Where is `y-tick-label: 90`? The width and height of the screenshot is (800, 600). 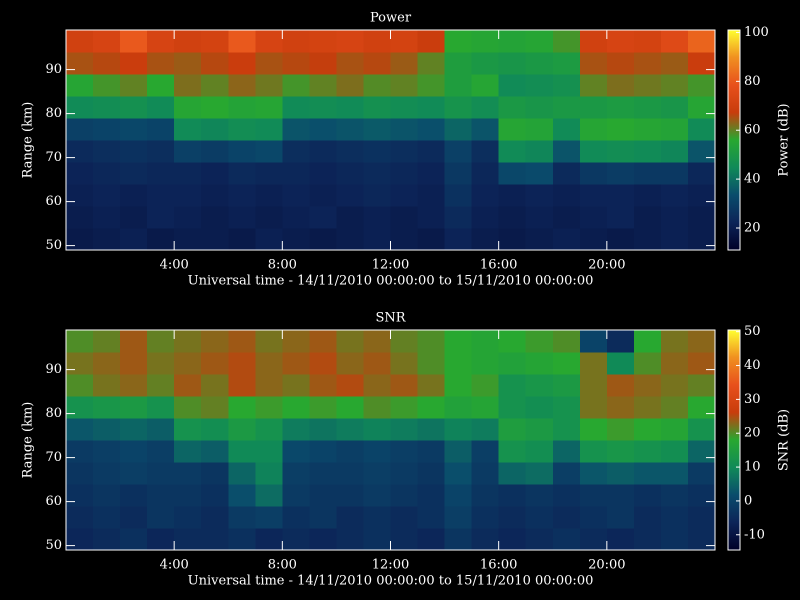 y-tick-label: 90 is located at coordinates (53, 69).